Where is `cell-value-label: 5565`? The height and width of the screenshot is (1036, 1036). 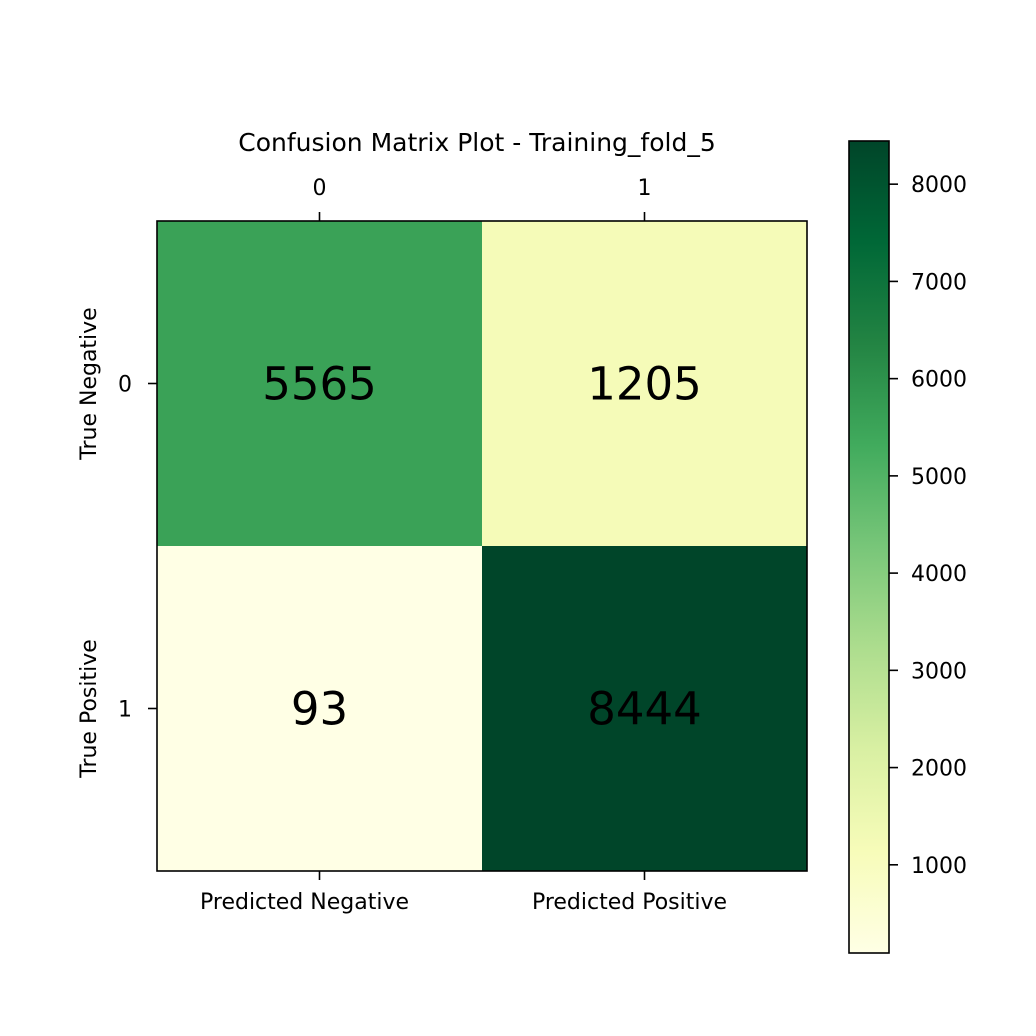 cell-value-label: 5565 is located at coordinates (319, 384).